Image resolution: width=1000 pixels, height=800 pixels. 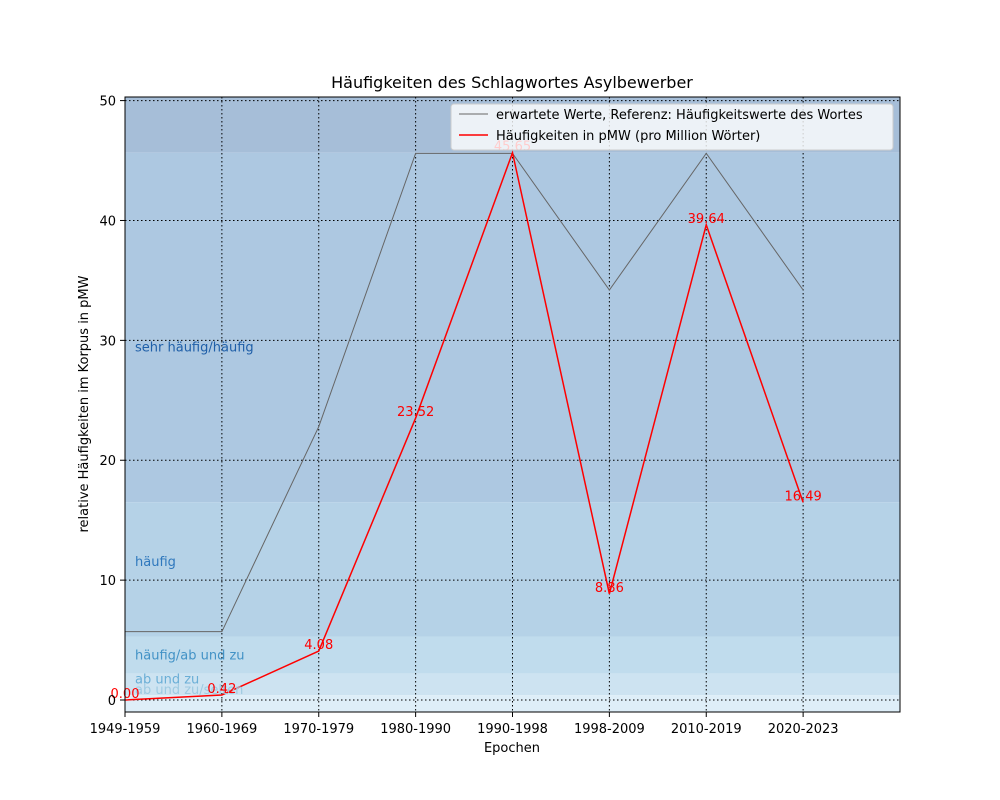 What do you see at coordinates (112, 402) in the screenshot?
I see `y-axis-ticks: 0 10 20 30 40 50` at bounding box center [112, 402].